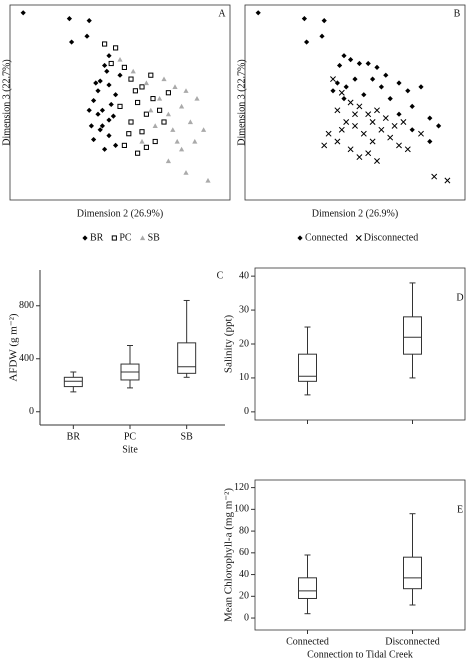 Image resolution: width=474 pixels, height=658 pixels. I want to click on legend-label: SB, so click(154, 237).